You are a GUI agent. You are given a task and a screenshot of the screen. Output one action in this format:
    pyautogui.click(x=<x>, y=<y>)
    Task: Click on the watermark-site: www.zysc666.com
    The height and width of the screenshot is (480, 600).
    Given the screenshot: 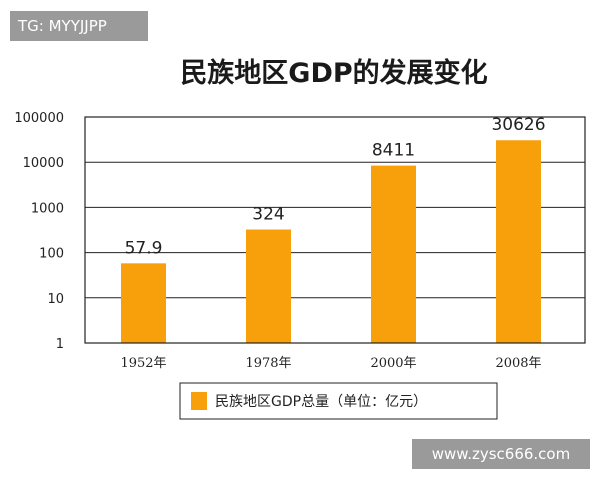 What is the action you would take?
    pyautogui.click(x=501, y=454)
    